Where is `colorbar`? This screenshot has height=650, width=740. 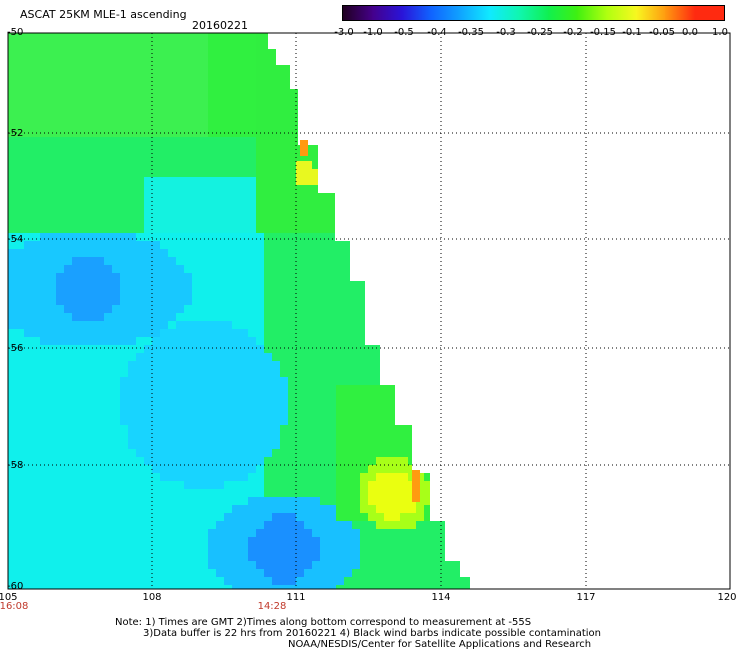
colorbar is located at coordinates (533, 13).